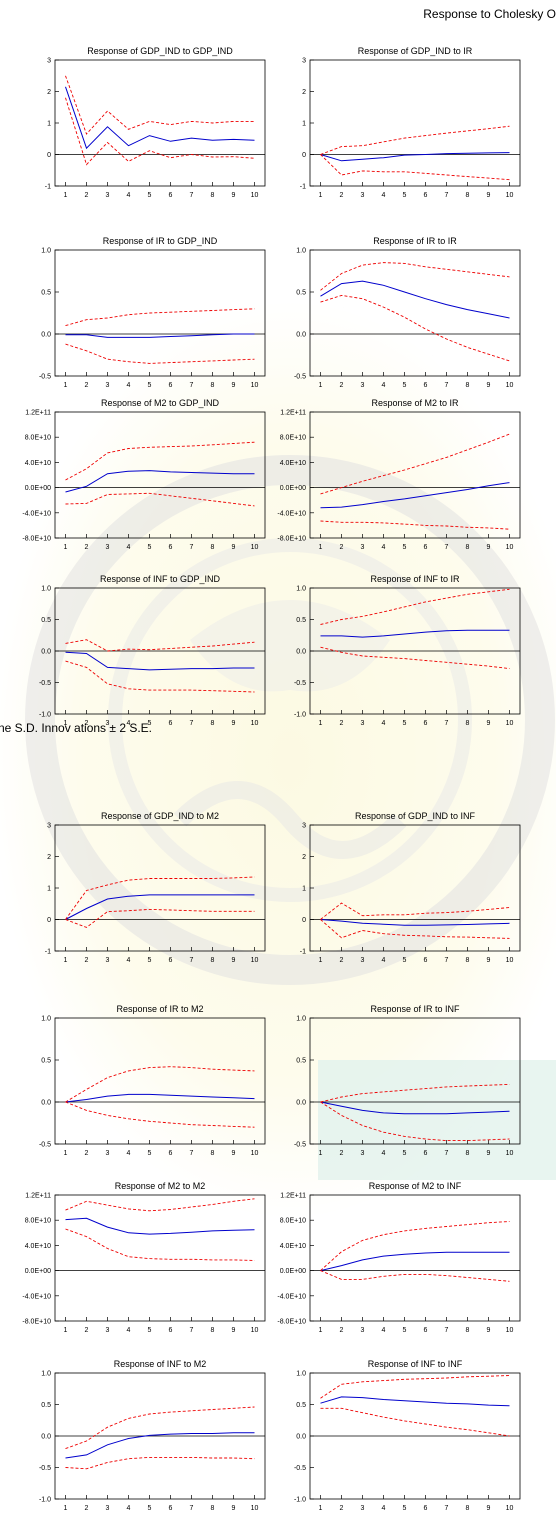  Describe the element at coordinates (415, 403) in the screenshot. I see `chart-title: Response of M2 to IR` at that location.